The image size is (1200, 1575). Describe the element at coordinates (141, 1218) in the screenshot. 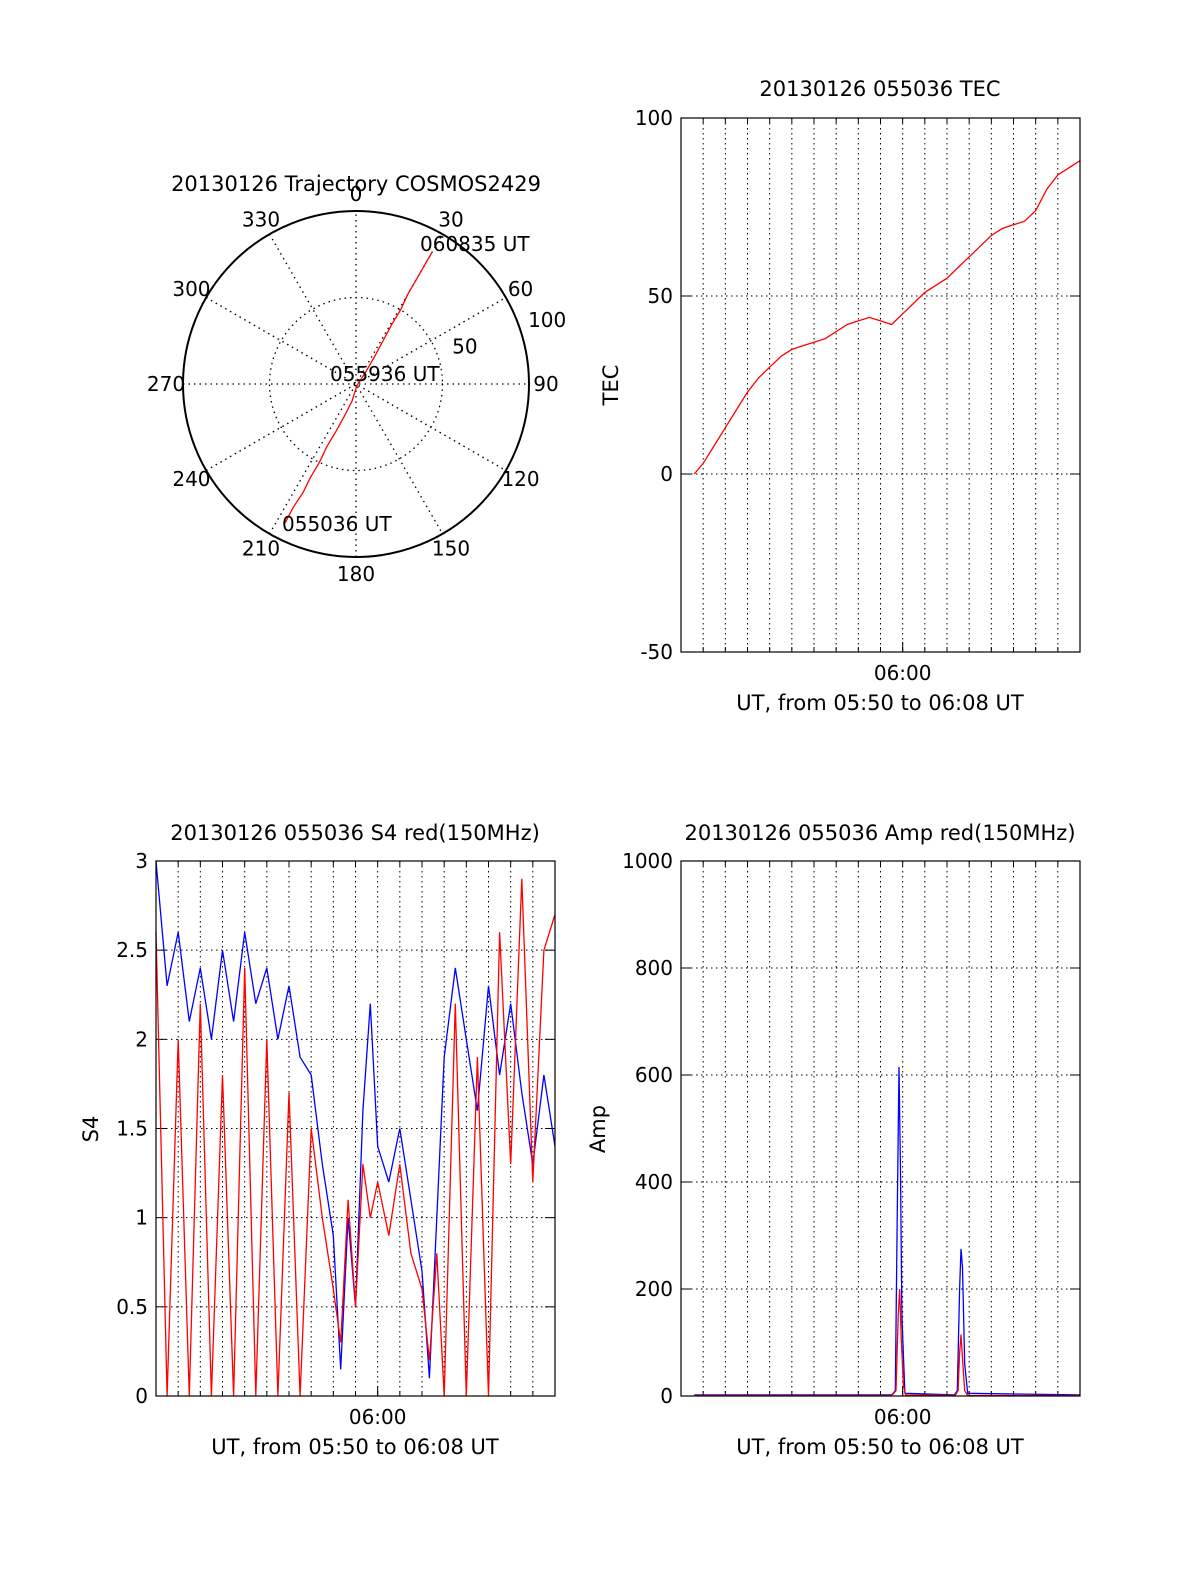

I see `ytick-label: 1` at that location.